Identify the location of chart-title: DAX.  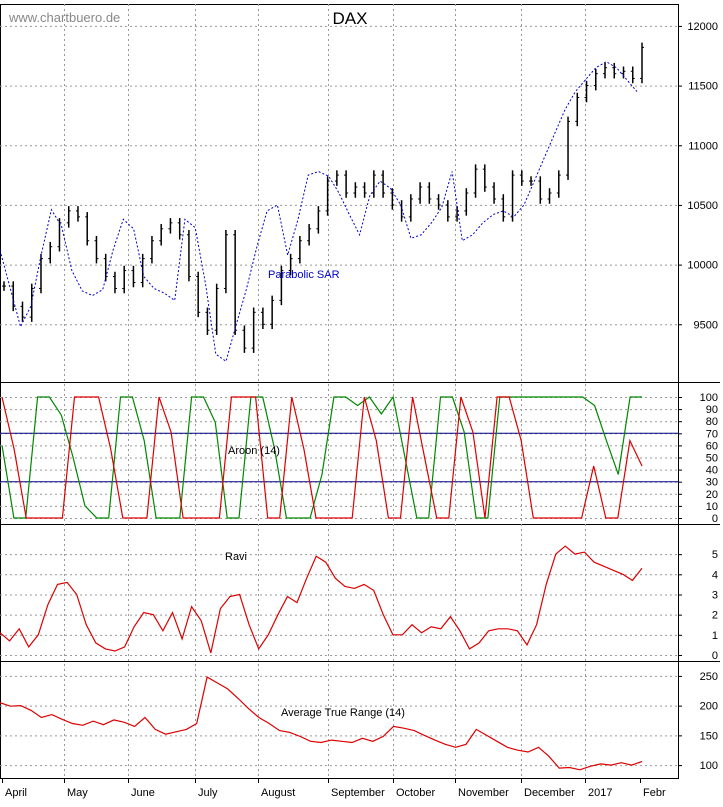
(350, 18).